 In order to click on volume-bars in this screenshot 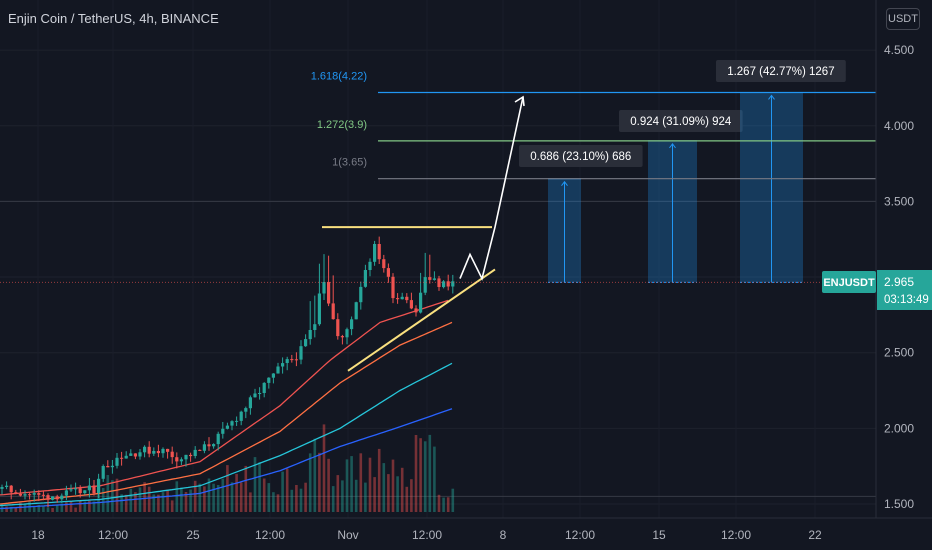, I will do `click(227, 468)`.